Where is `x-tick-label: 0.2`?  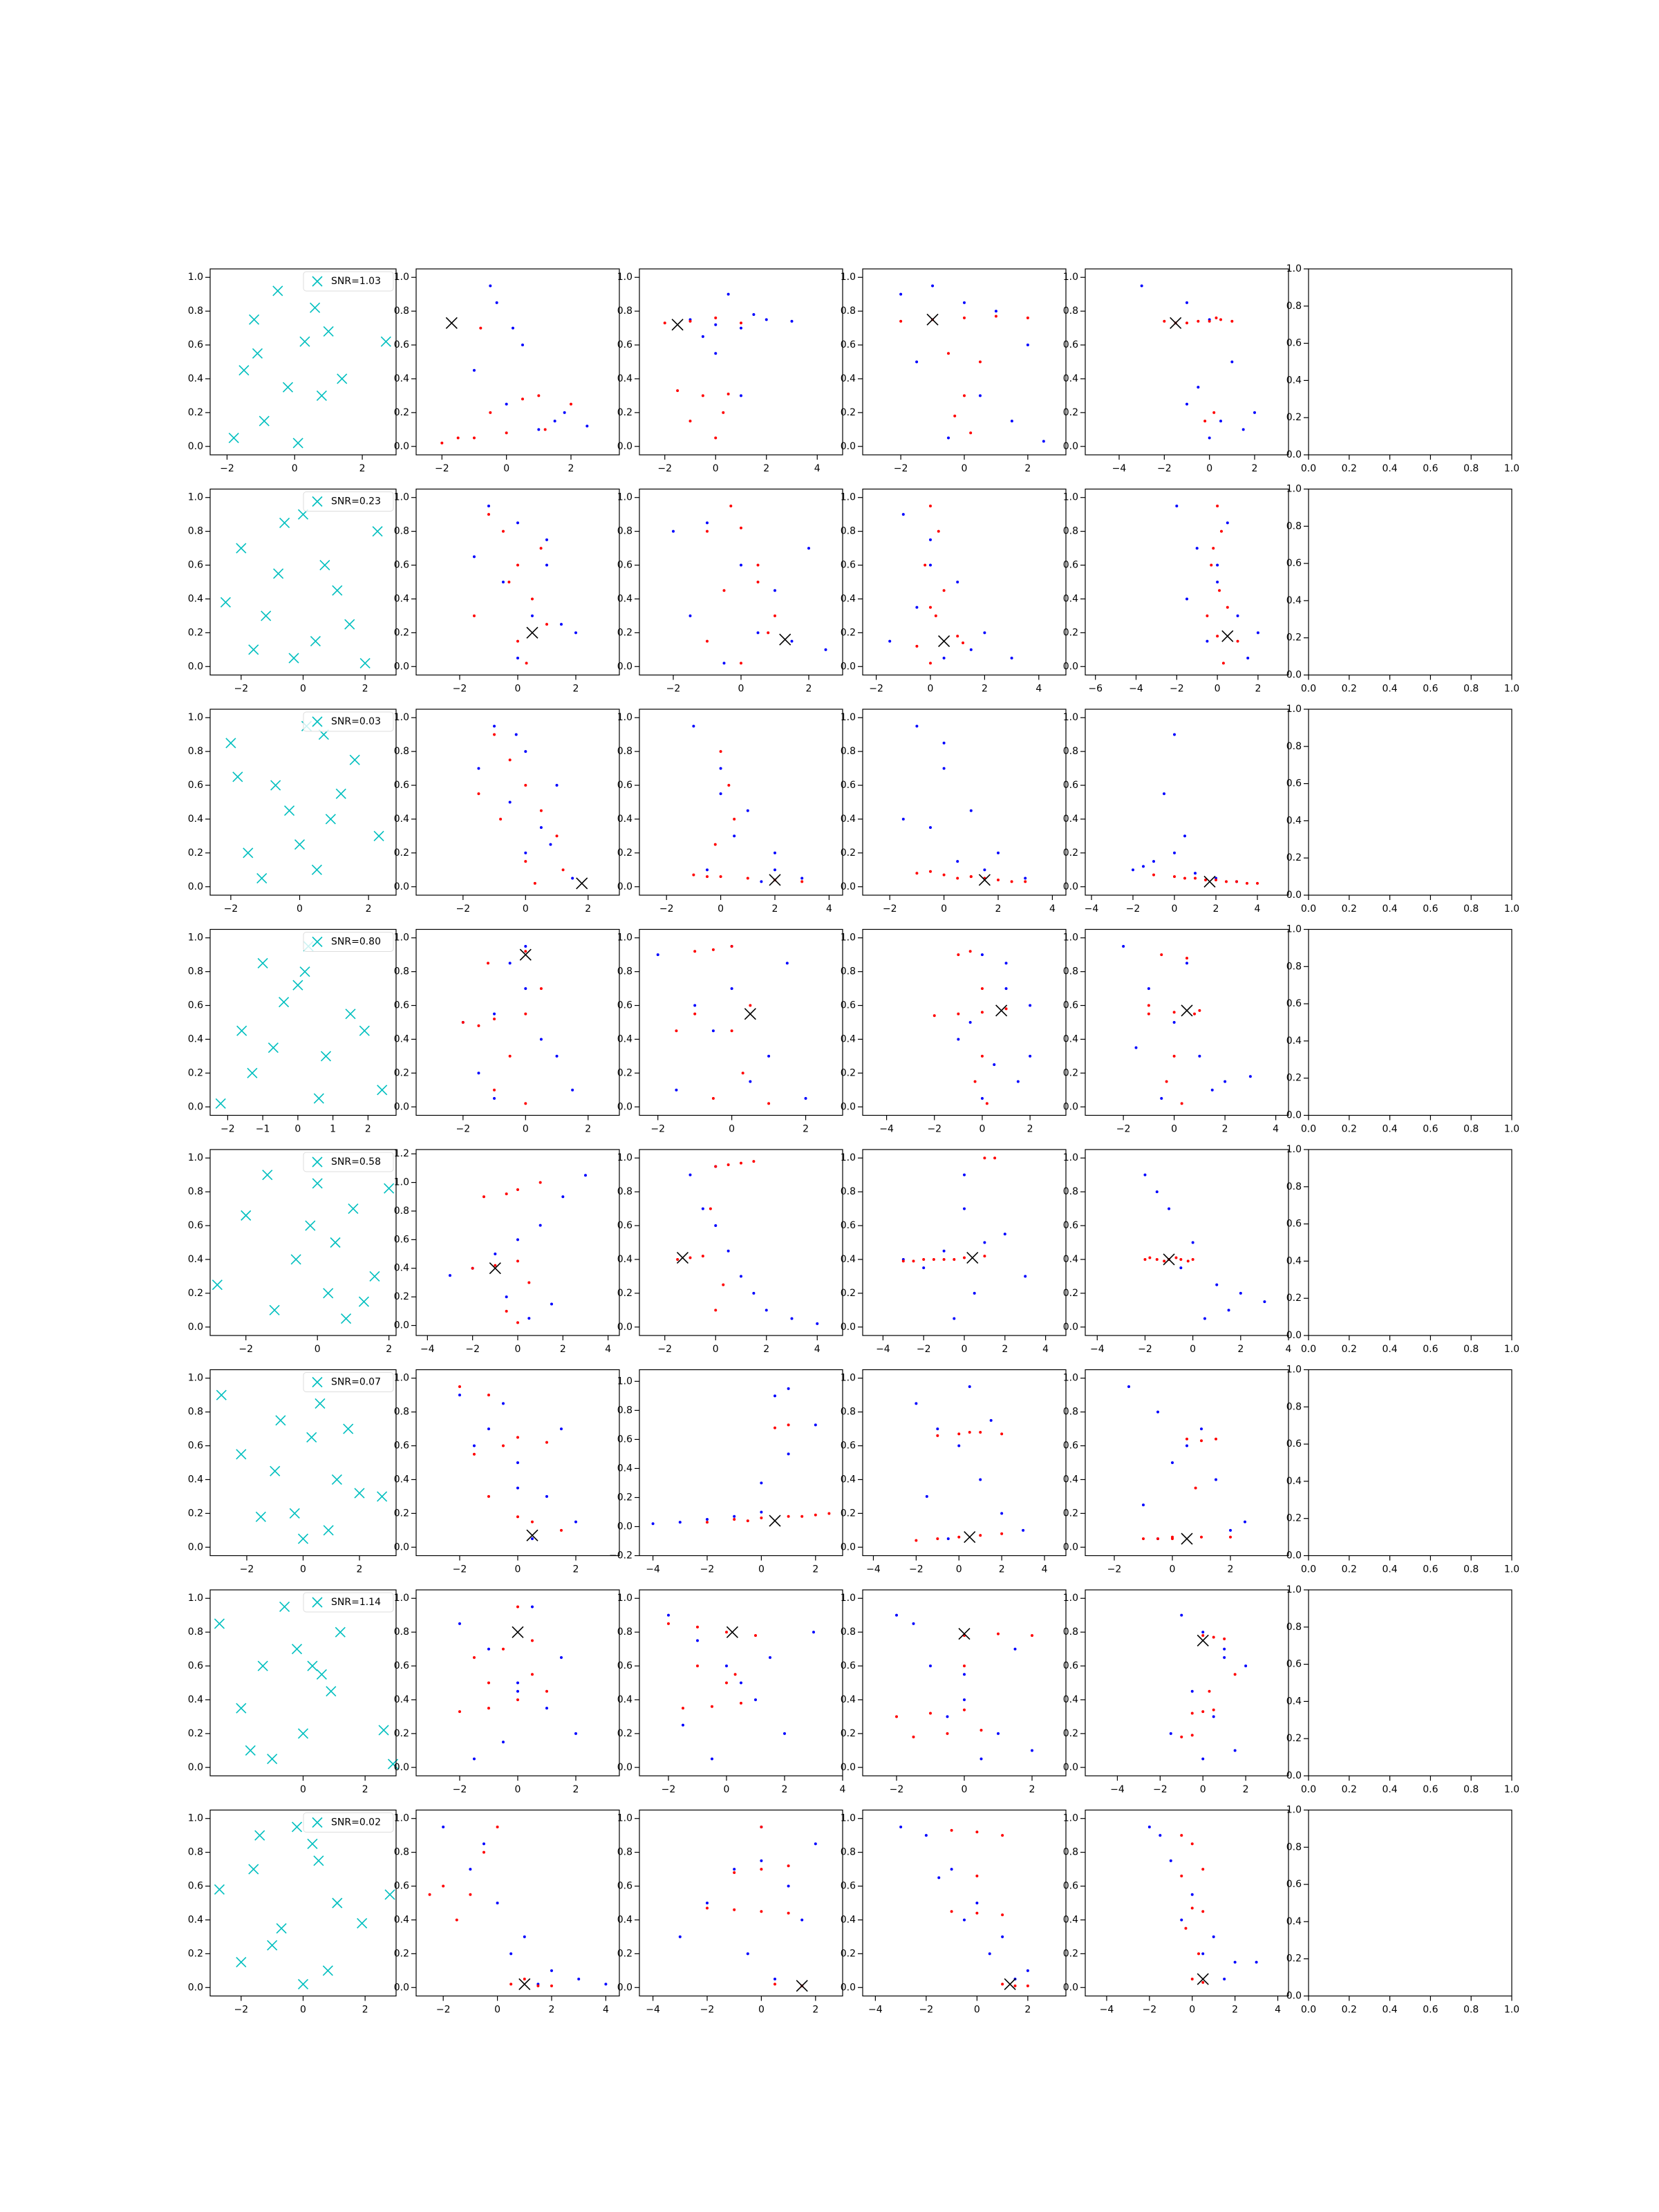
x-tick-label: 0.2 is located at coordinates (1349, 1569).